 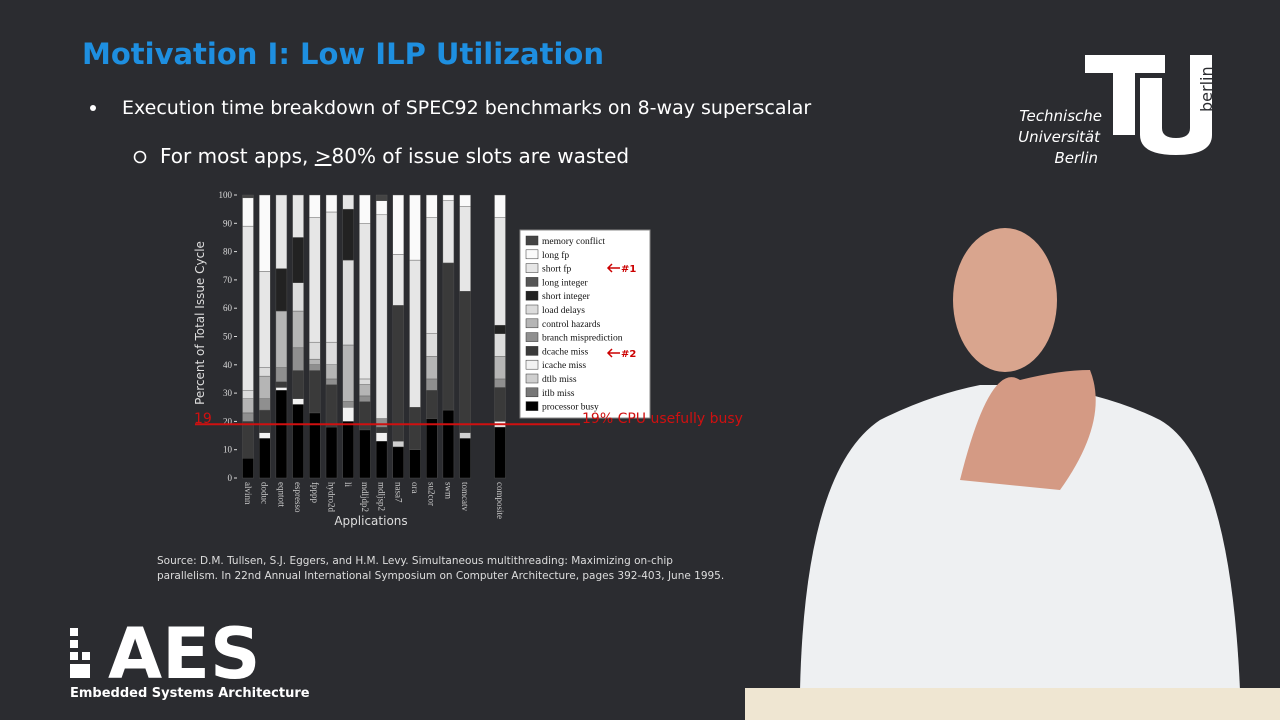 I want to click on x-tick-label: espresso, so click(x=298, y=497).